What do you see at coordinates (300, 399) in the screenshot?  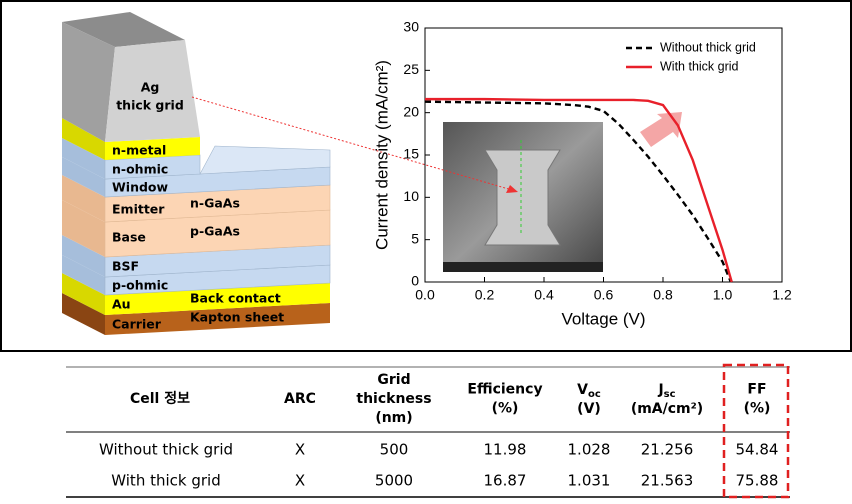 I see `column-header: ARC` at bounding box center [300, 399].